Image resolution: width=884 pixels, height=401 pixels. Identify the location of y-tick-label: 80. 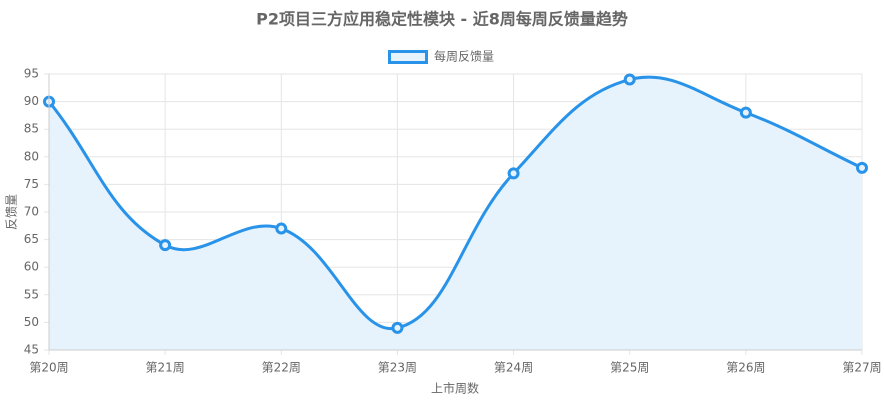
(31, 156).